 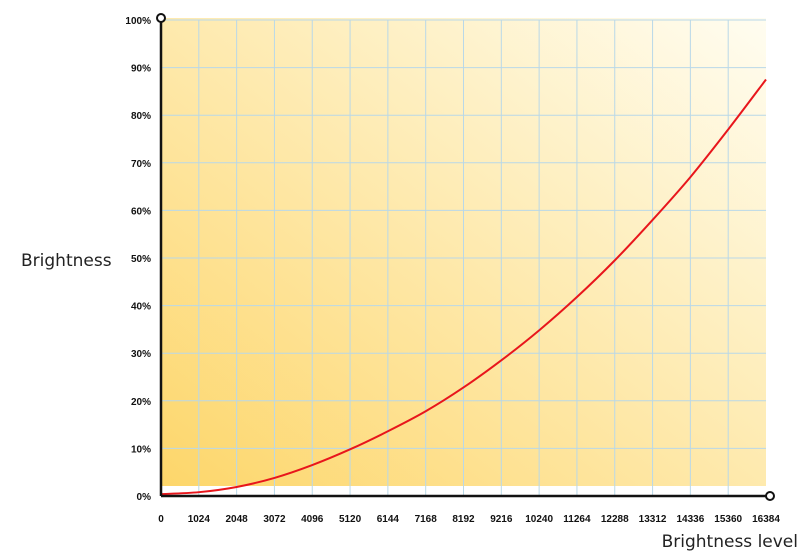 I want to click on y-axis-end-marker, so click(x=161, y=18).